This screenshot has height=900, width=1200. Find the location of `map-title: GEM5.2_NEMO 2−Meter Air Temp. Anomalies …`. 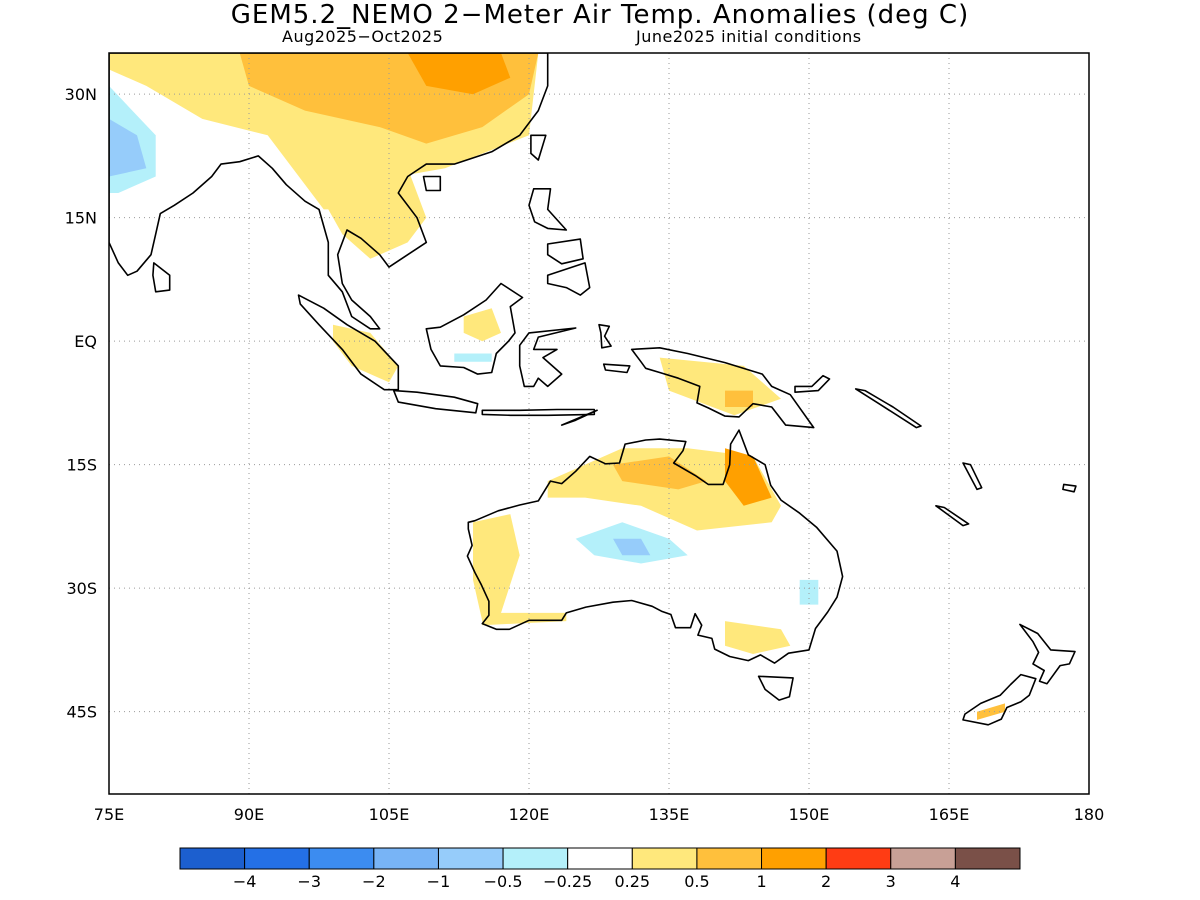

map-title: GEM5.2_NEMO 2−Meter Air Temp. Anomalies … is located at coordinates (600, 15).